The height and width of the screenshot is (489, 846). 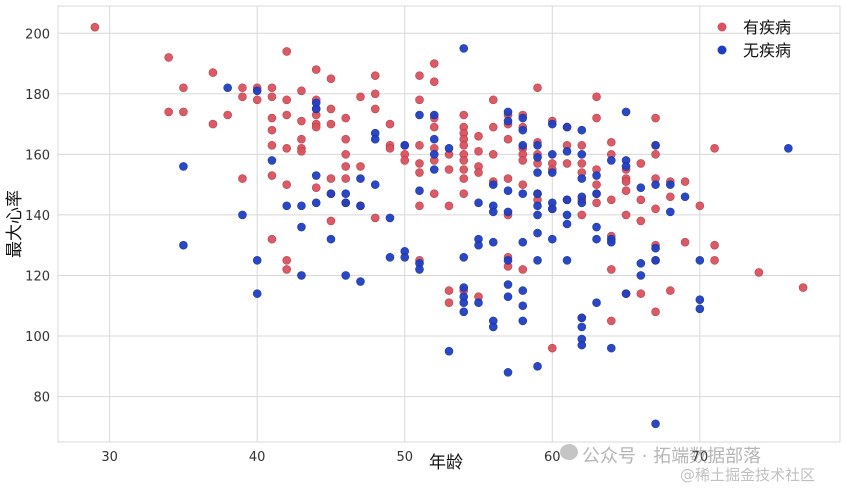 What do you see at coordinates (37, 276) in the screenshot?
I see `y-tick-label: 120` at bounding box center [37, 276].